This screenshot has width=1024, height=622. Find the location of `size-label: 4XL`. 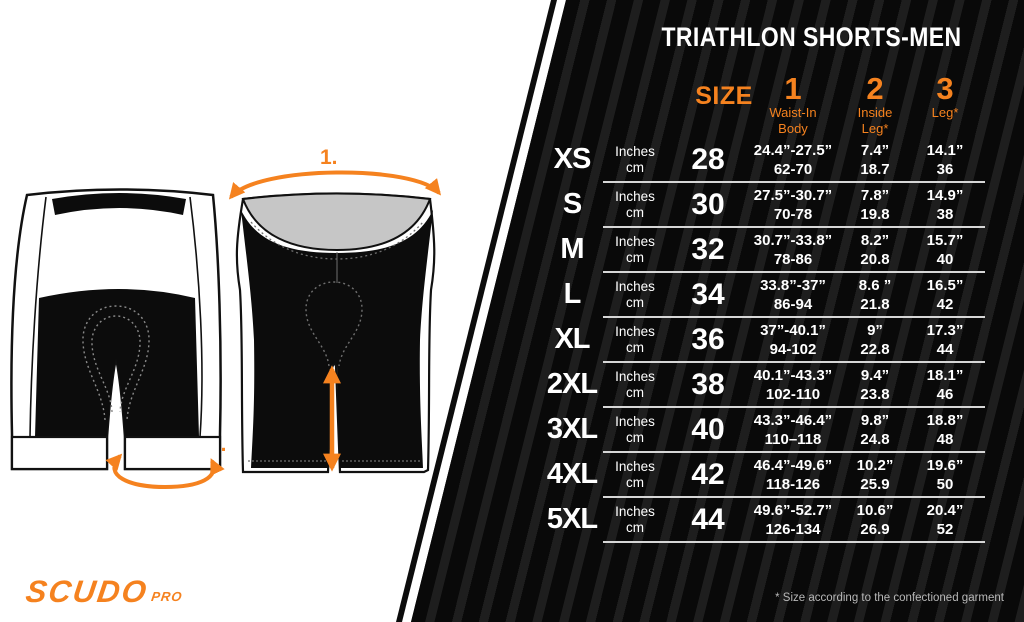

size-label: 4XL is located at coordinates (572, 474).